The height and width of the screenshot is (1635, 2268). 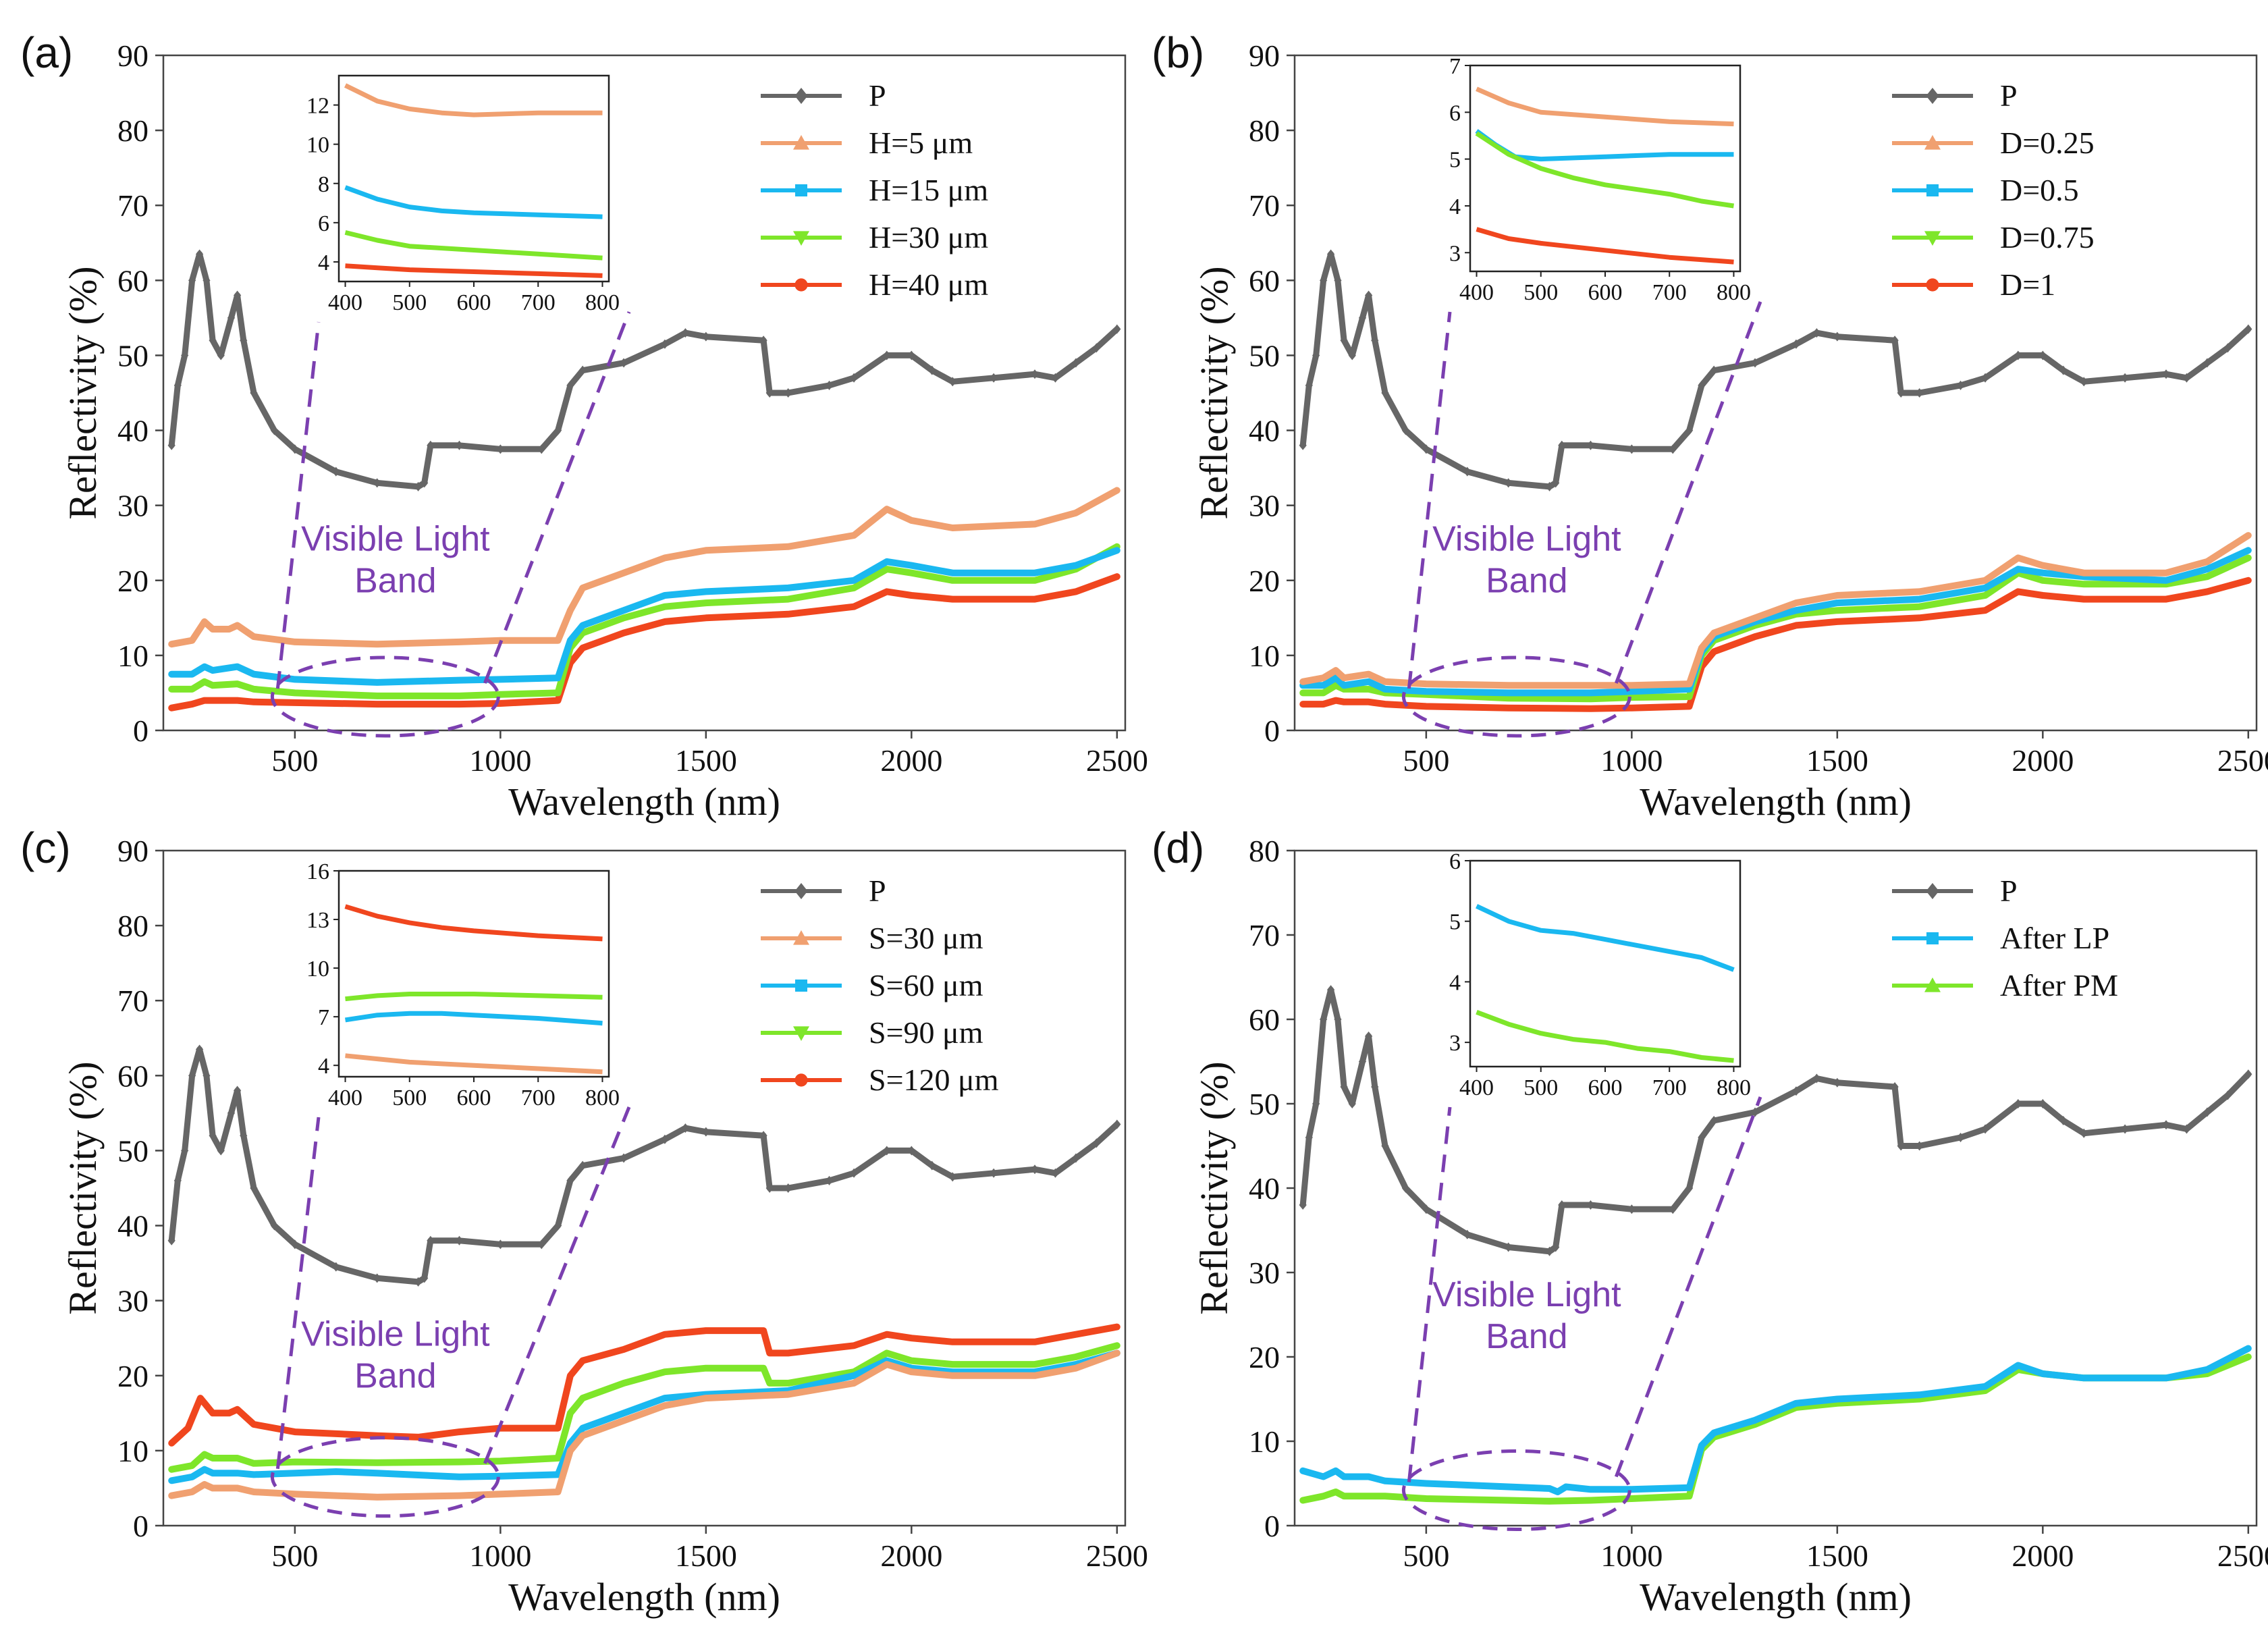 I want to click on x-tick-label: 2500, so click(x=1117, y=760).